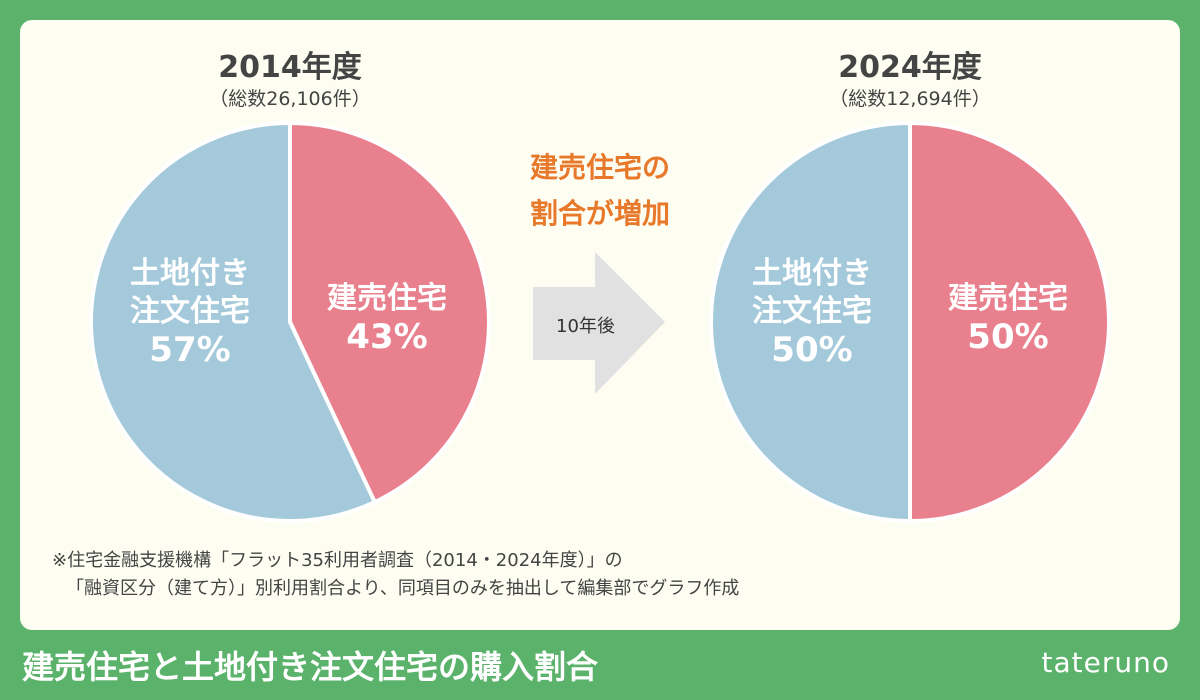 This screenshot has height=700, width=1200. I want to click on pie1-label-chumon: 土地付き 注文住宅 57%, so click(190, 312).